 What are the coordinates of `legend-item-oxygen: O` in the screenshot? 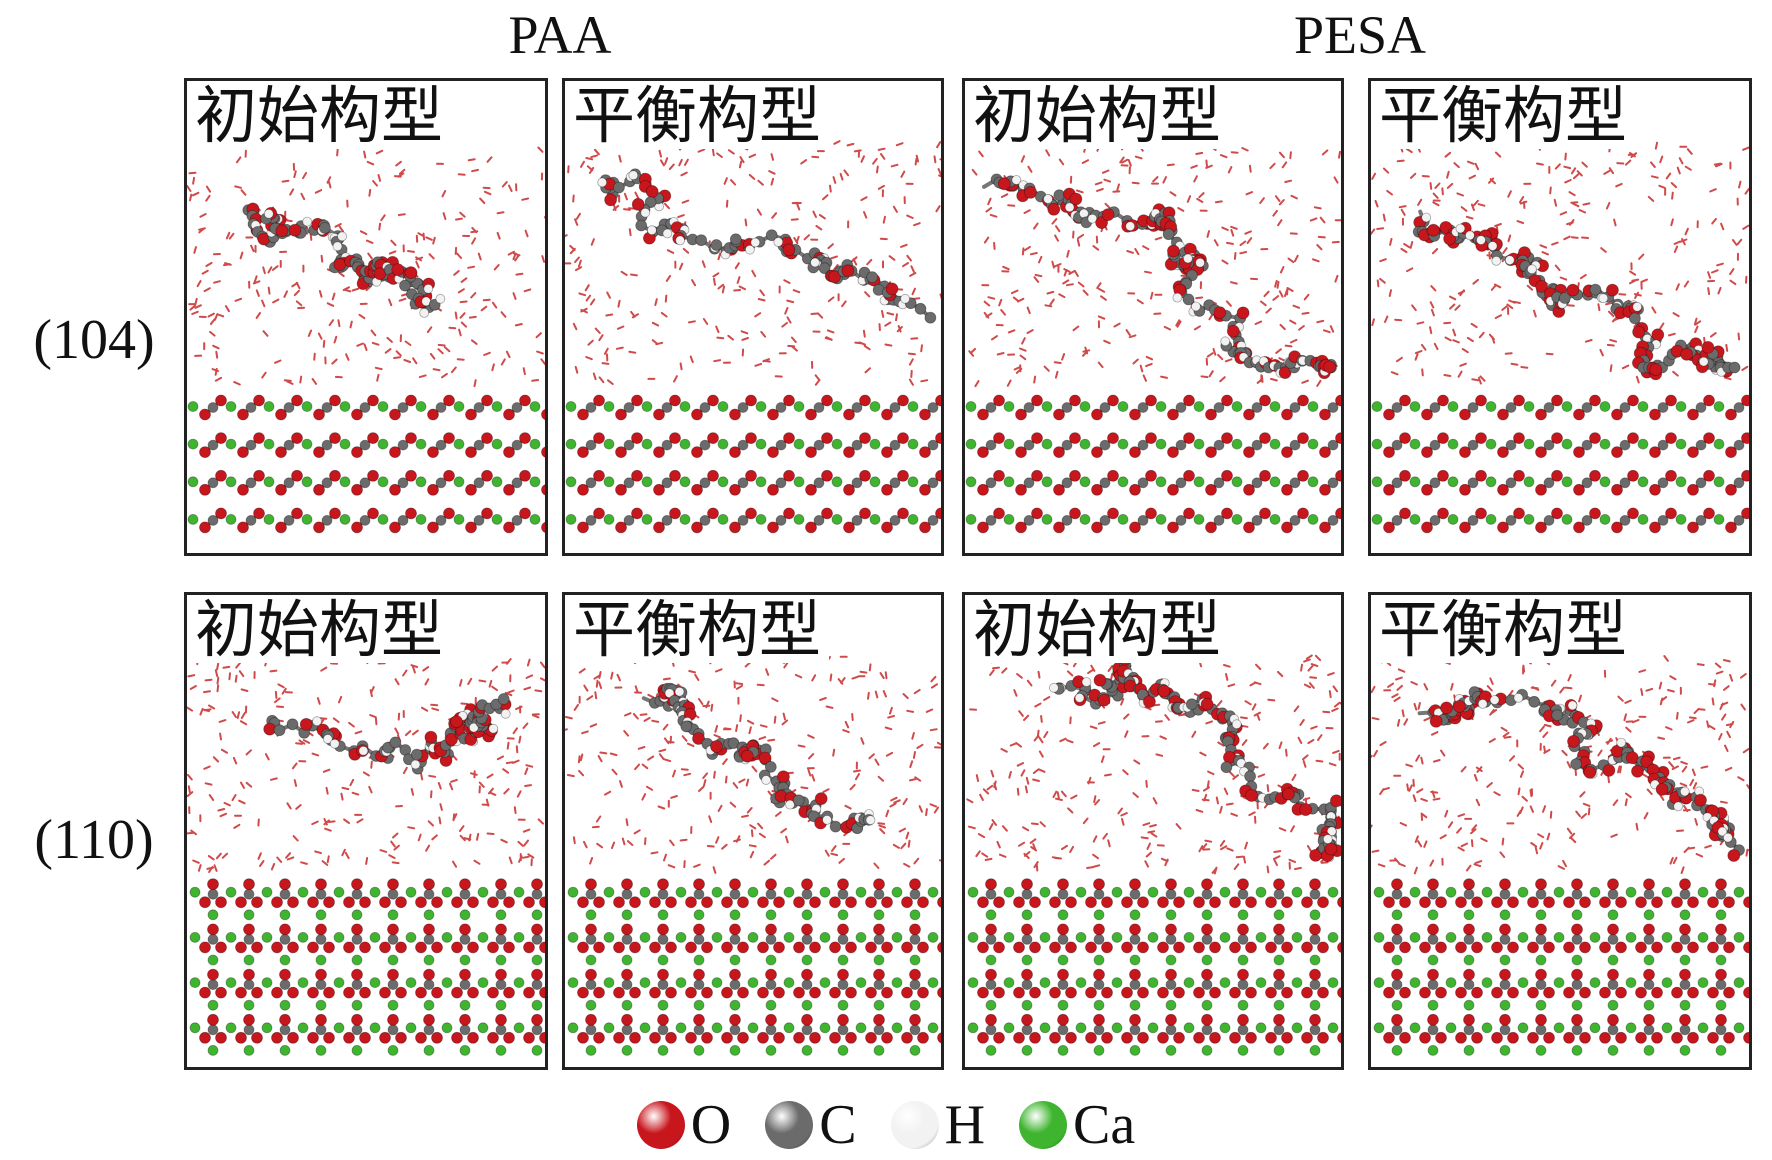 It's located at (684, 1125).